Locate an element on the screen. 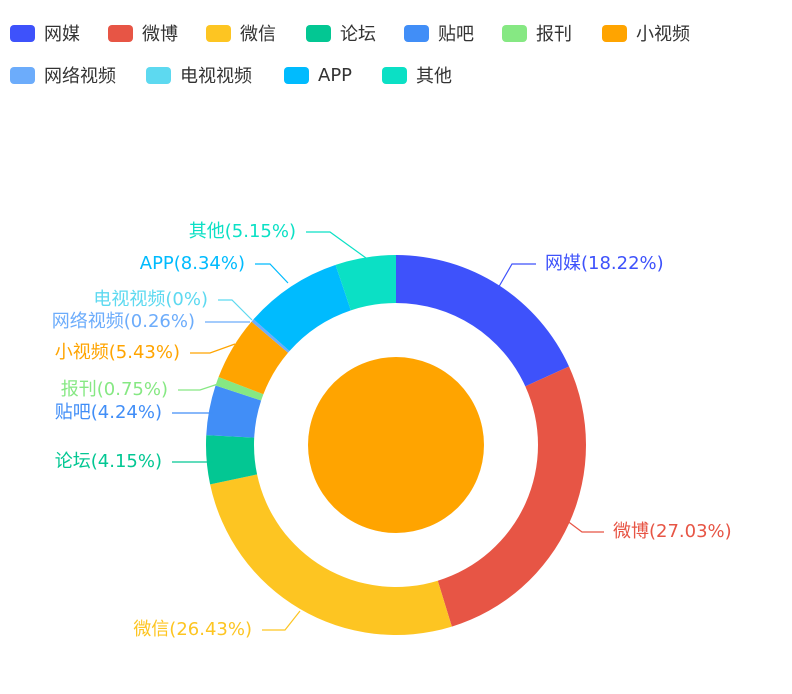 The height and width of the screenshot is (694, 792). legend-item: 报刊 is located at coordinates (537, 33).